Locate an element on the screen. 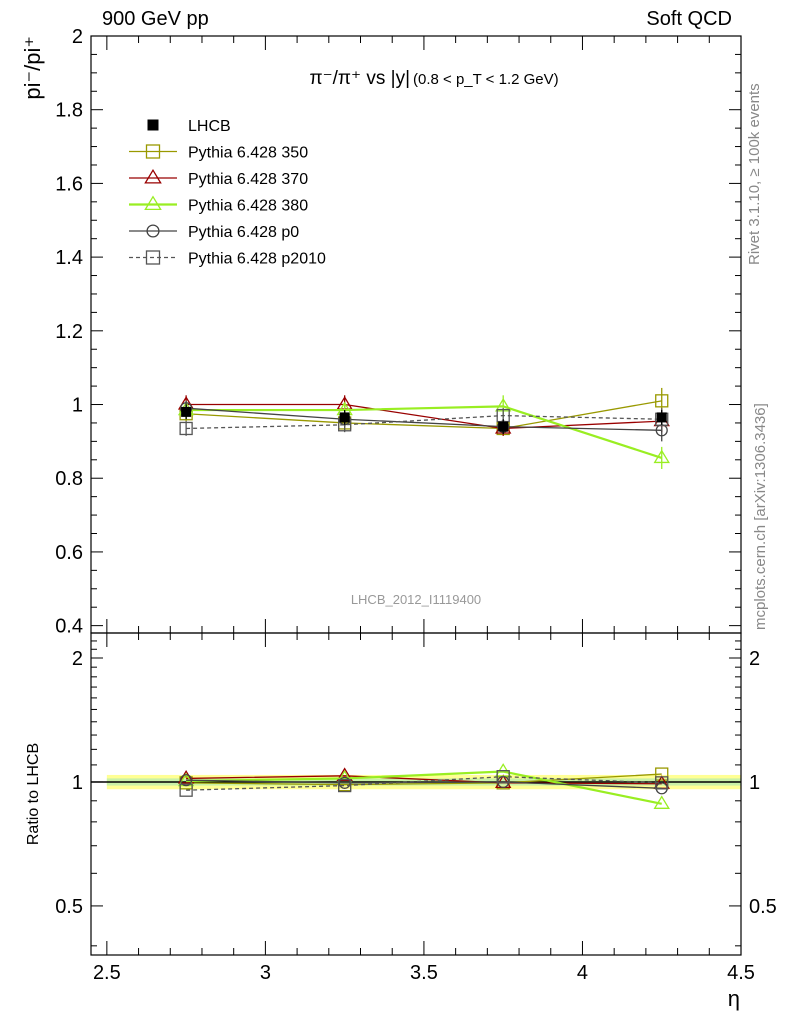 The image size is (786, 1024). main-ytick-label: 1.2 is located at coordinates (69, 332).